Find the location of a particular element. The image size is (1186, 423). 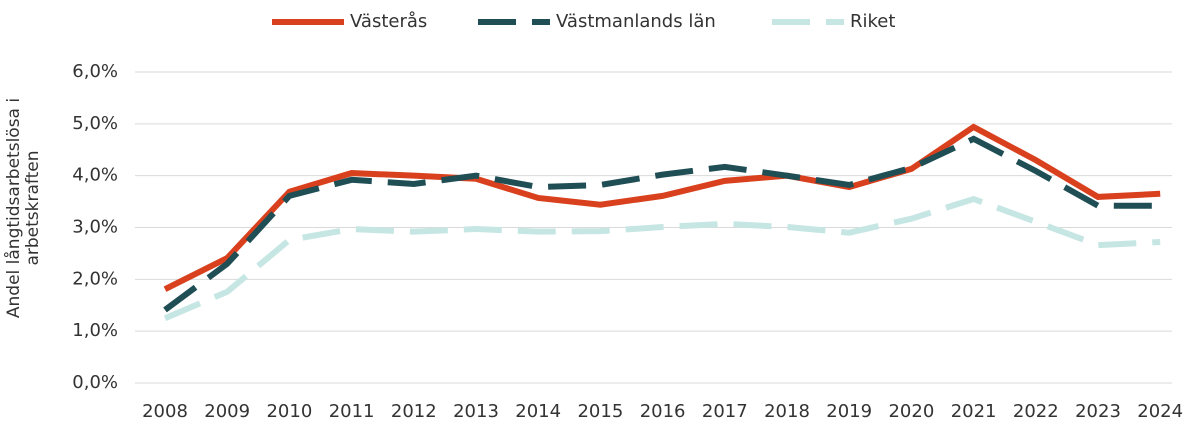

x-tick-label: 2019 is located at coordinates (849, 411).